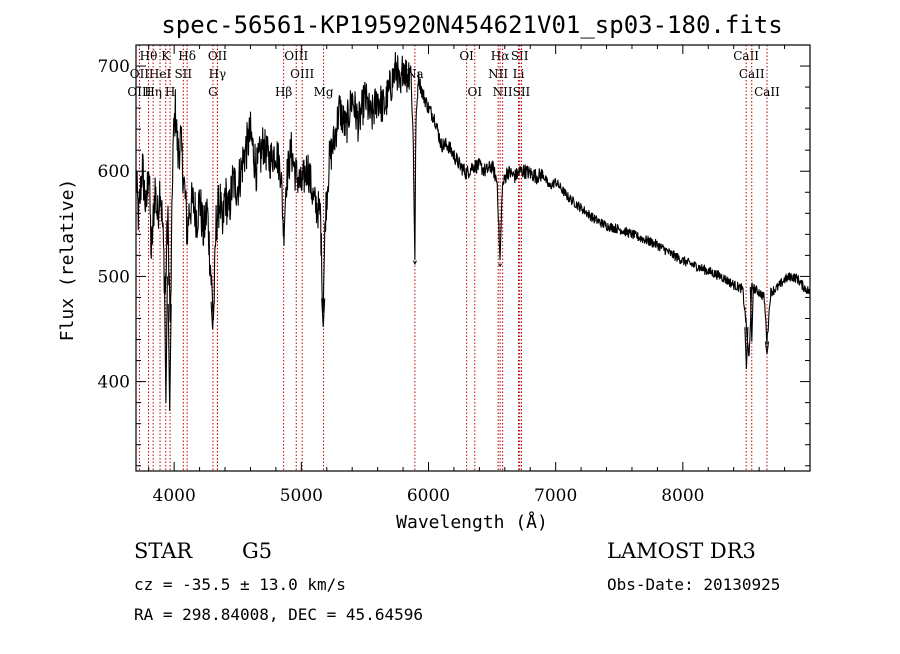 The image size is (900, 654). Describe the element at coordinates (301, 496) in the screenshot. I see `x-tick-label: 5000` at that location.